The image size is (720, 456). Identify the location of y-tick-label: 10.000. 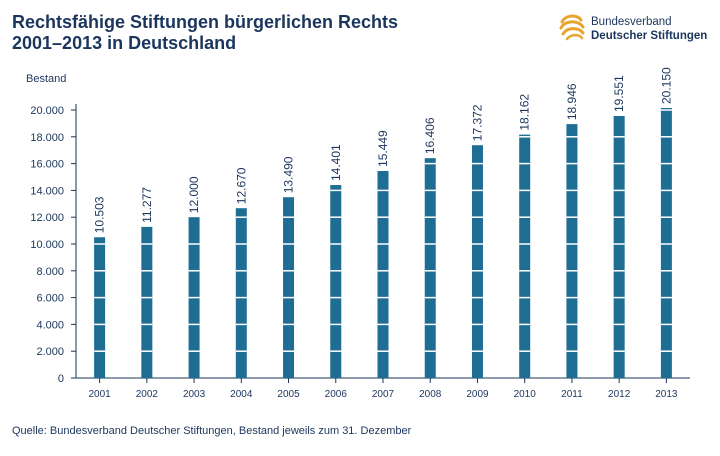
(47, 245).